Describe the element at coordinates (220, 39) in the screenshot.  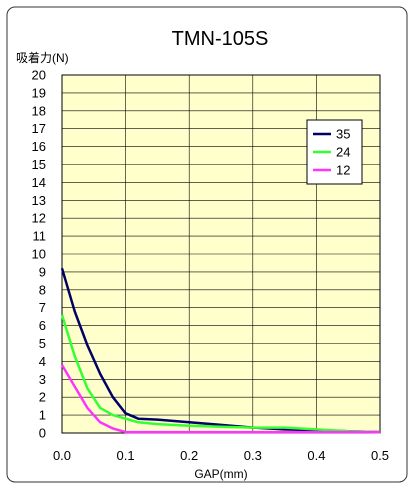
I see `chart-title: TMN-105S` at that location.